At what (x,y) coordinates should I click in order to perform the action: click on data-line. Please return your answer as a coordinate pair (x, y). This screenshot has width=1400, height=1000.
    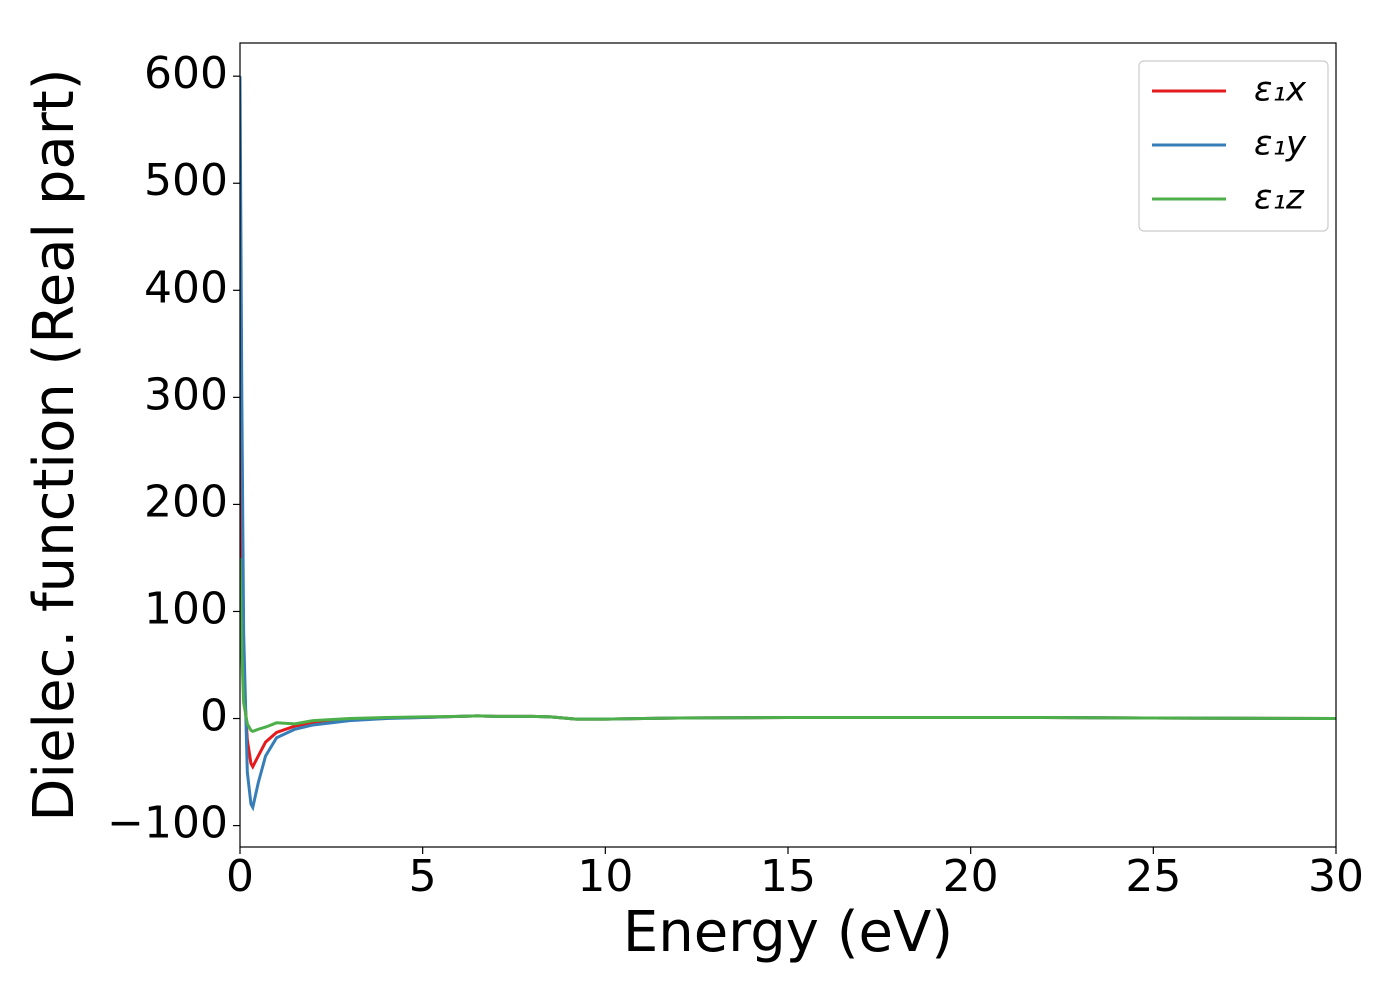
    Looking at the image, I should click on (788, 645).